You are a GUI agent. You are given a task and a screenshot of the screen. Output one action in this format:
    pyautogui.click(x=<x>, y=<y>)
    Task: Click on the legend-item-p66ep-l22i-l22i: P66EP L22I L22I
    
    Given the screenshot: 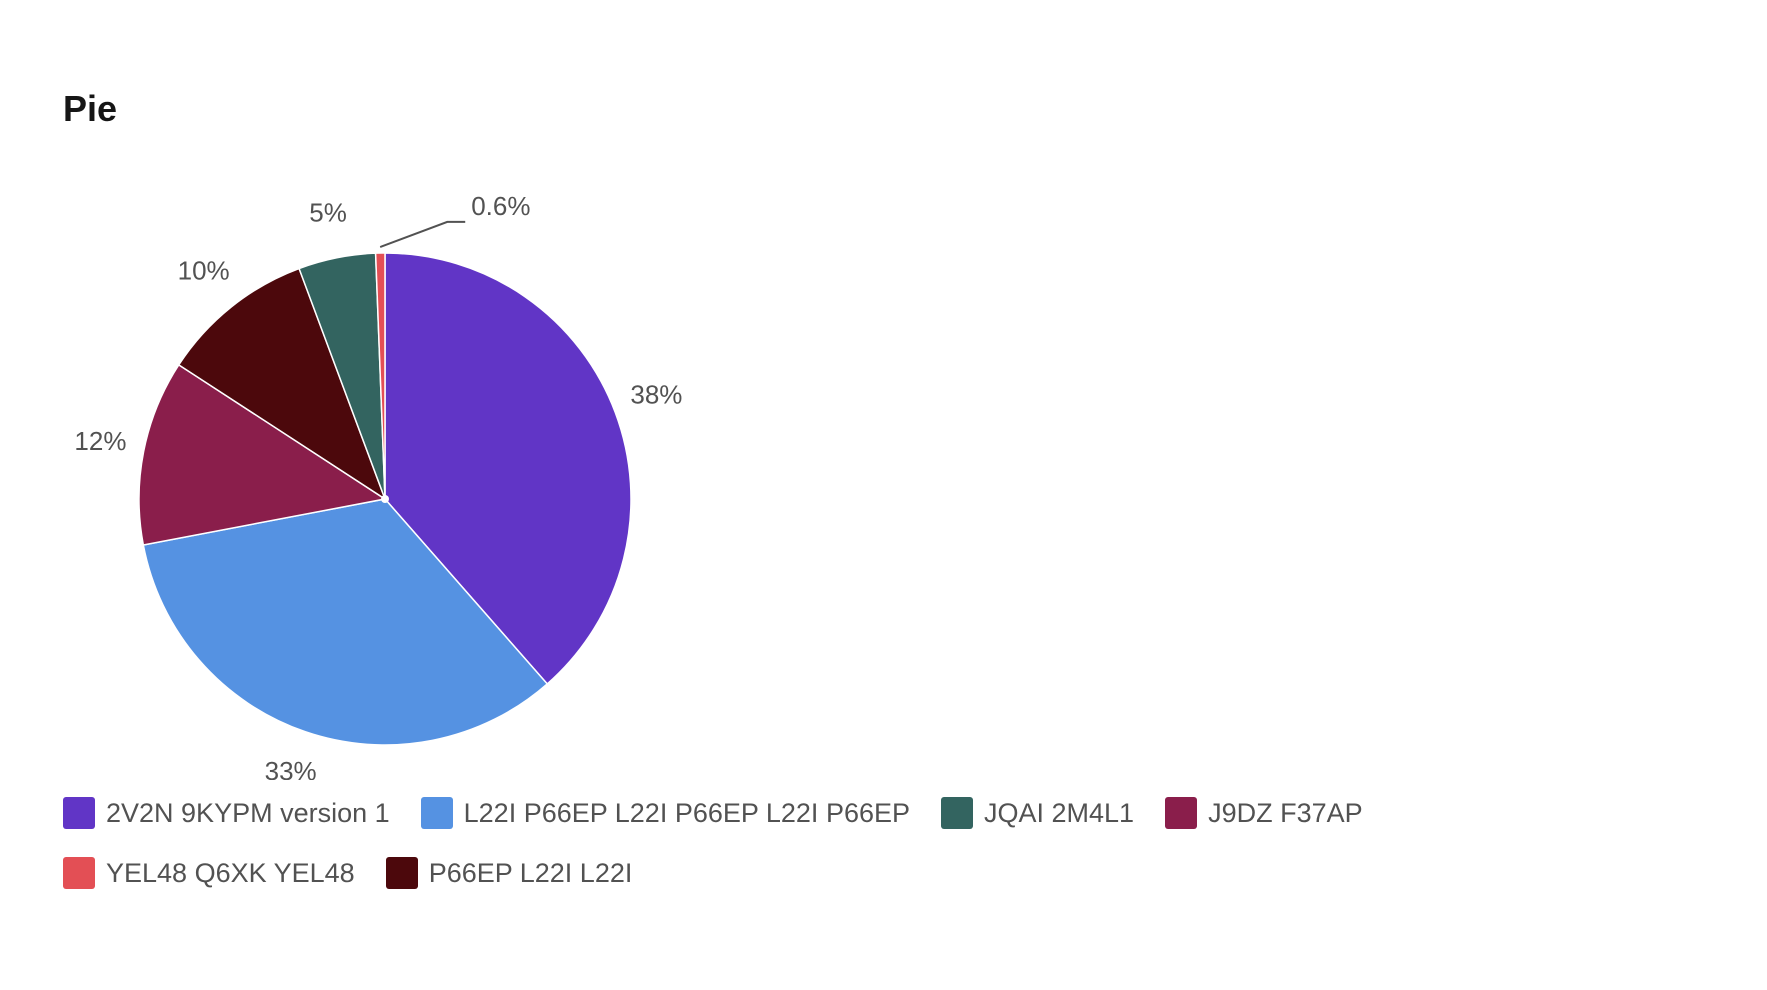 What is the action you would take?
    pyautogui.click(x=509, y=873)
    